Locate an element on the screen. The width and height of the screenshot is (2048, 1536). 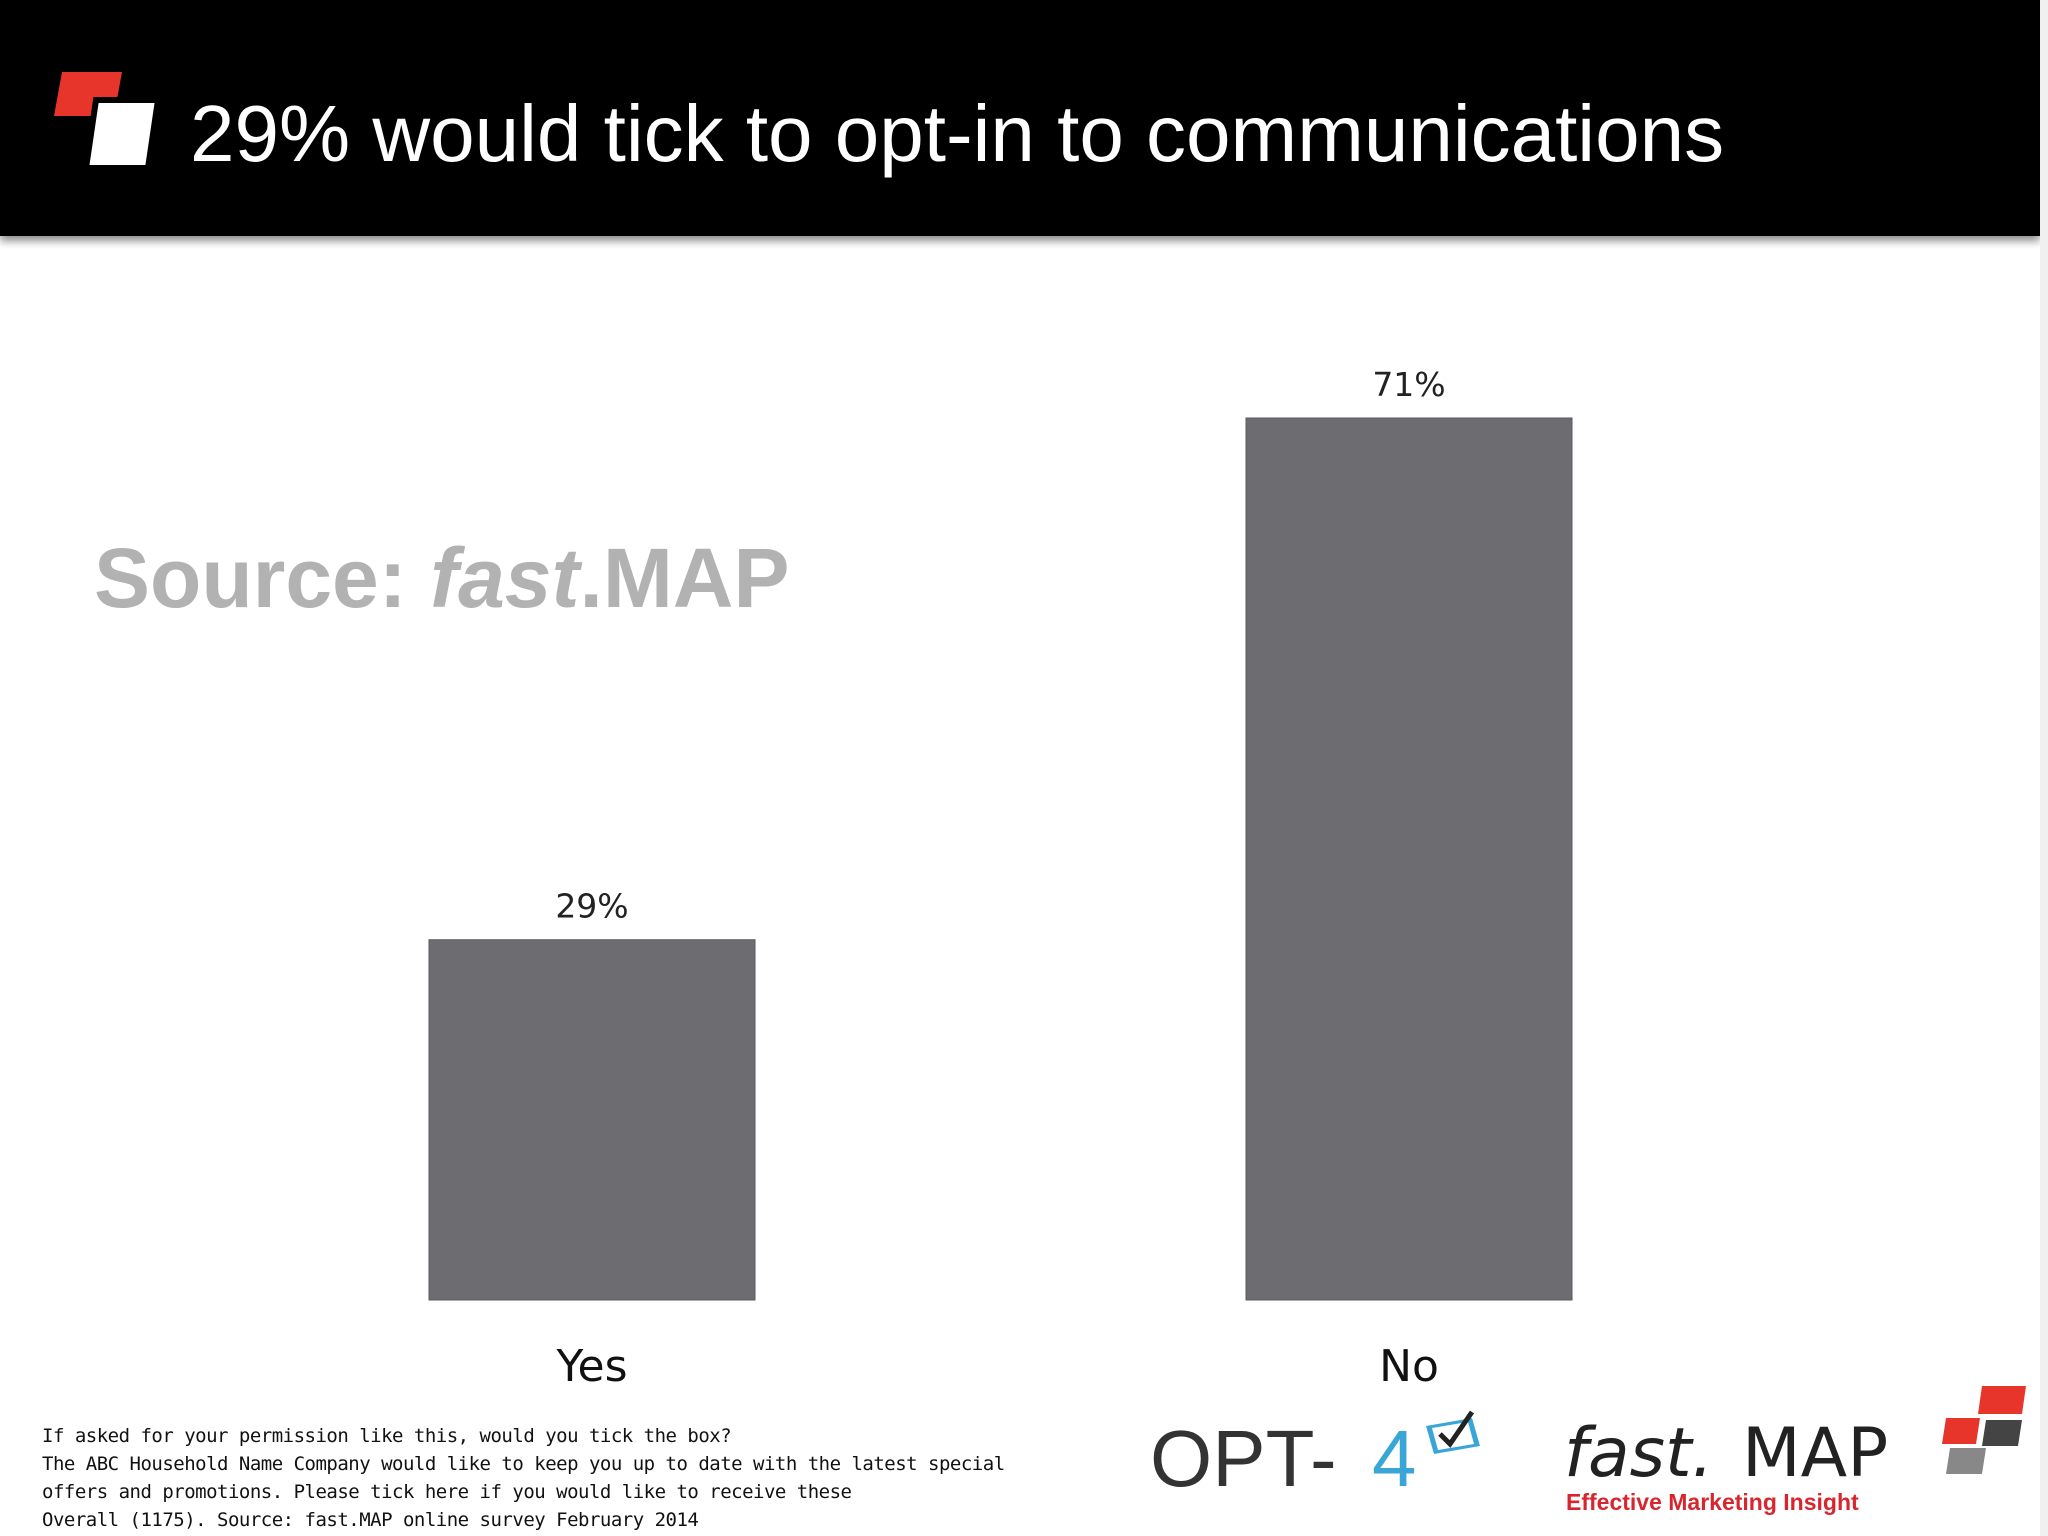
right-edge is located at coordinates (2044, 768).